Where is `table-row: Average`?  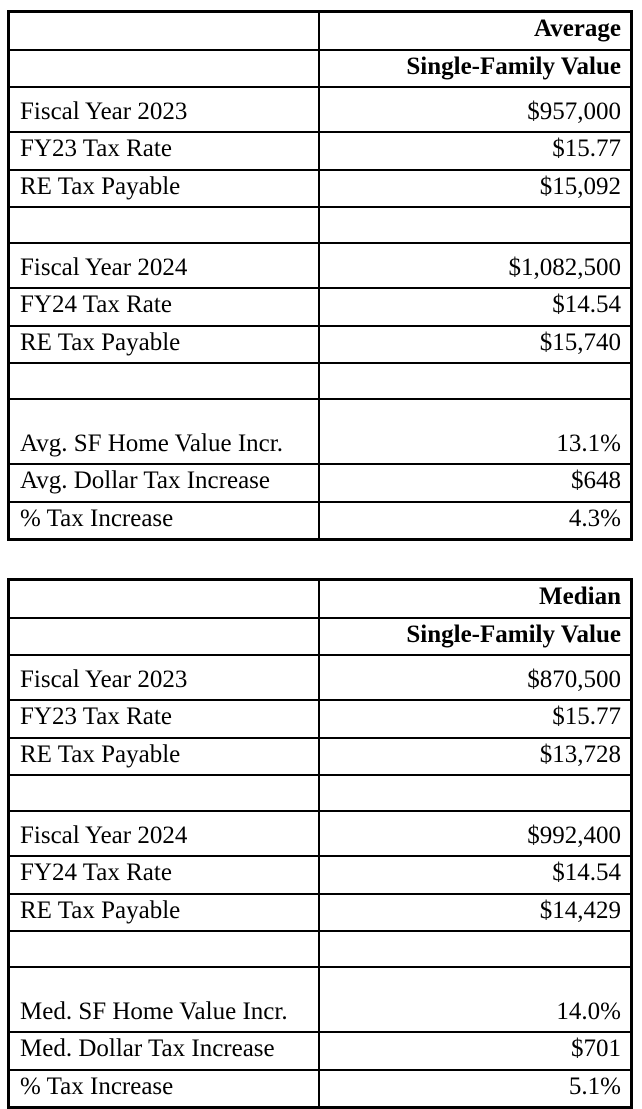 table-row: Average is located at coordinates (320, 30).